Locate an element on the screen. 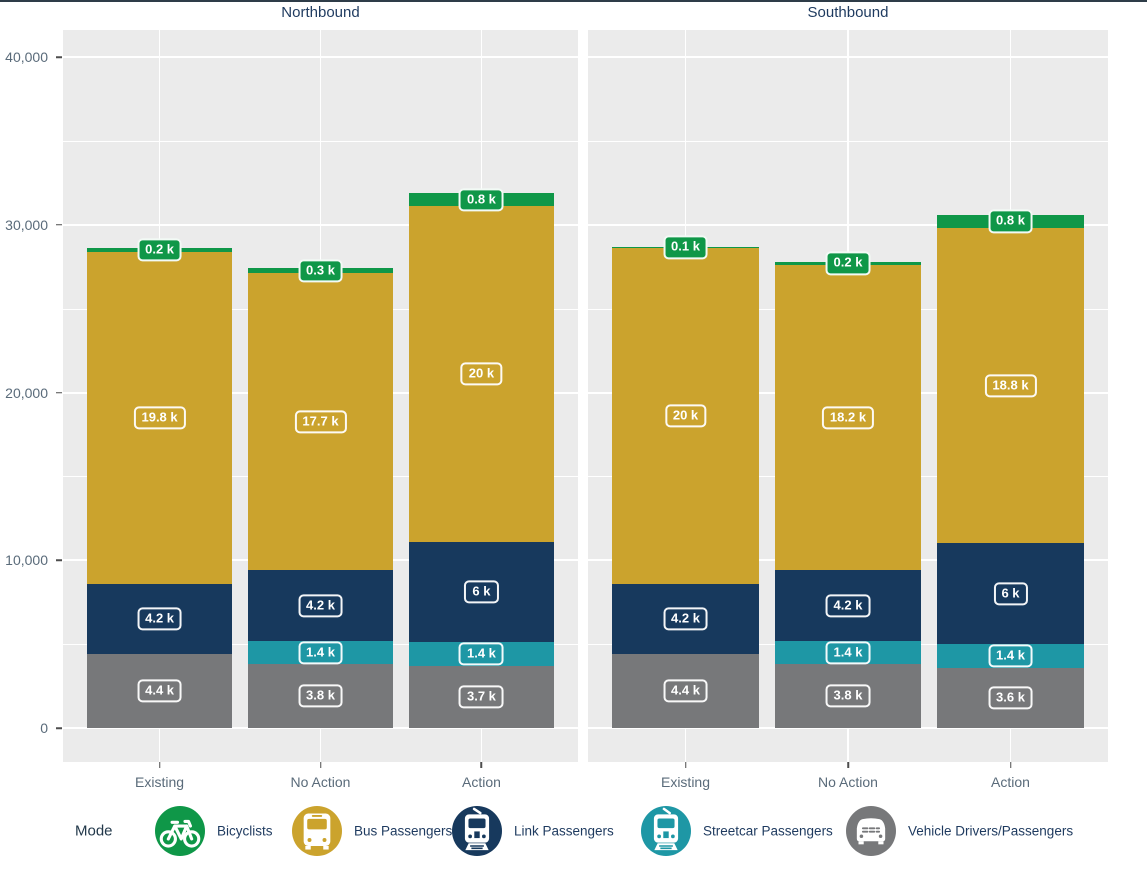 Image resolution: width=1147 pixels, height=875 pixels. y-axis-tick-label: 40,000 is located at coordinates (26, 57).